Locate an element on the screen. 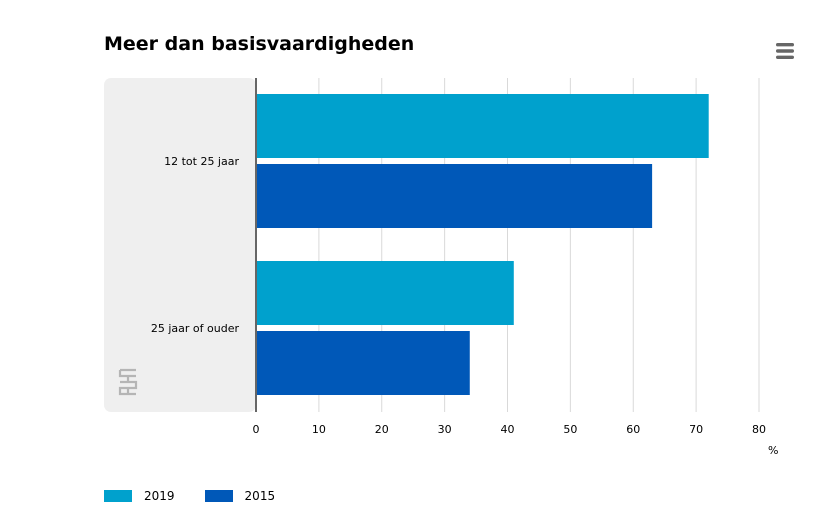  category-label: 25 jaar of ouder is located at coordinates (195, 328).